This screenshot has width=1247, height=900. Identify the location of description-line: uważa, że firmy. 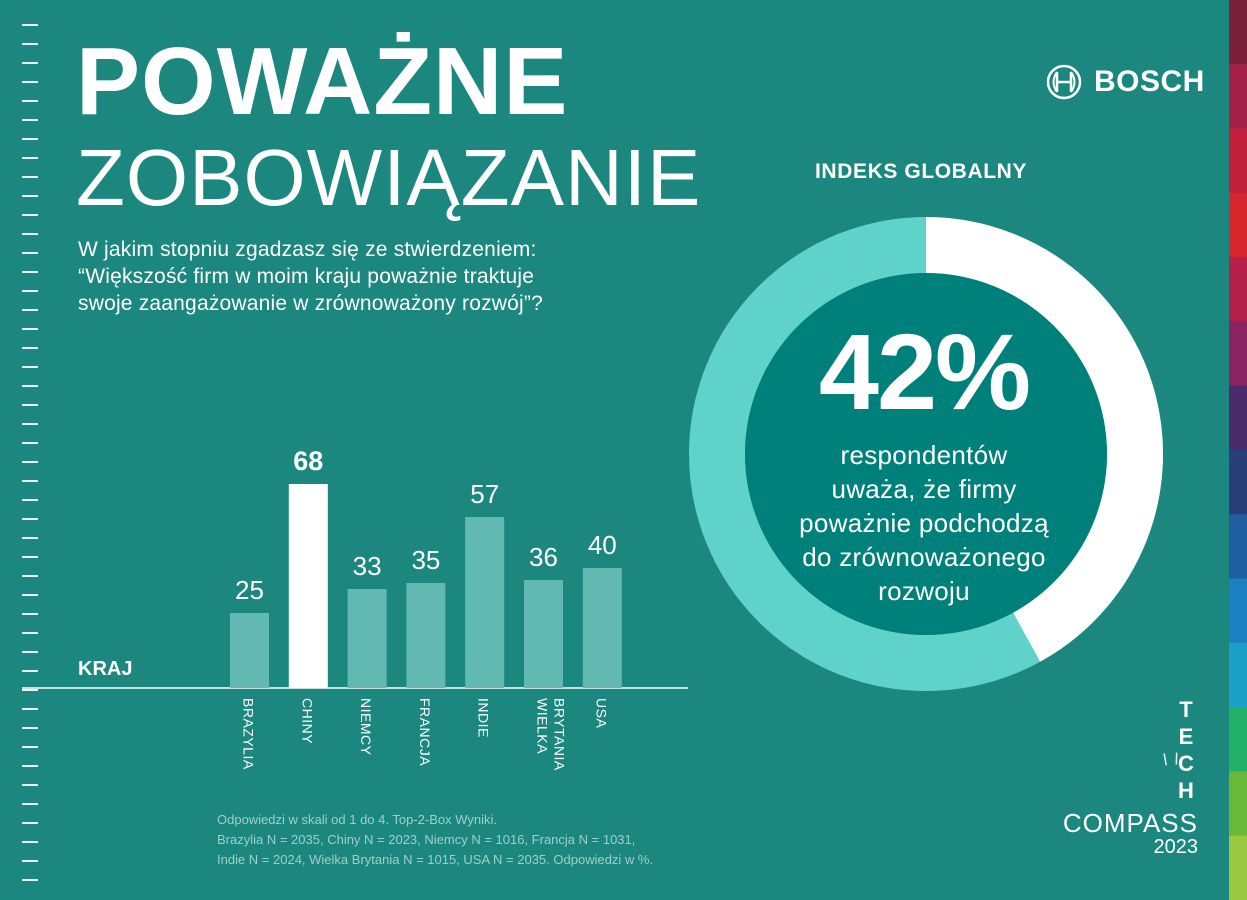
(924, 489).